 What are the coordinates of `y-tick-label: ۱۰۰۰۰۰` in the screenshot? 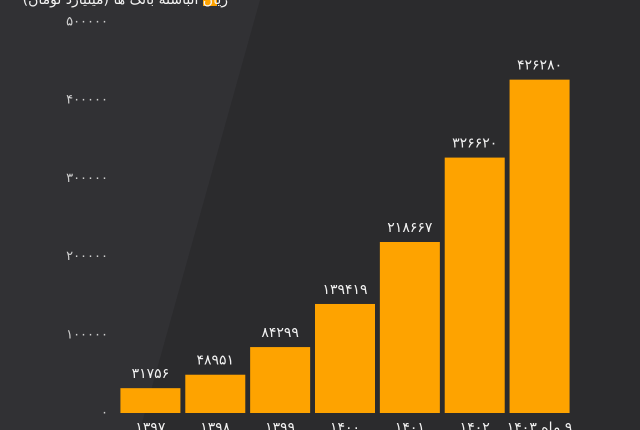 It's located at (87, 334).